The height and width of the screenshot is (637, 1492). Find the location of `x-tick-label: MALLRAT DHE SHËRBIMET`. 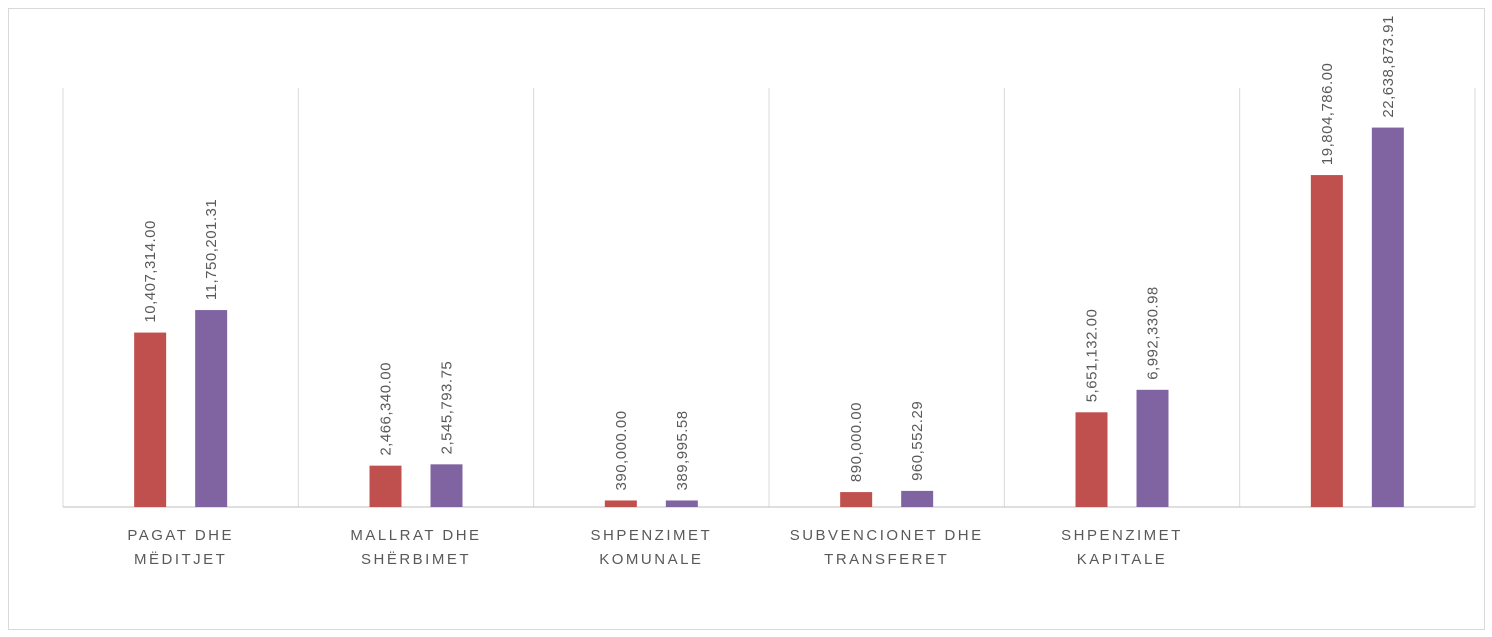

x-tick-label: MALLRAT DHE SHËRBIMET is located at coordinates (415, 547).